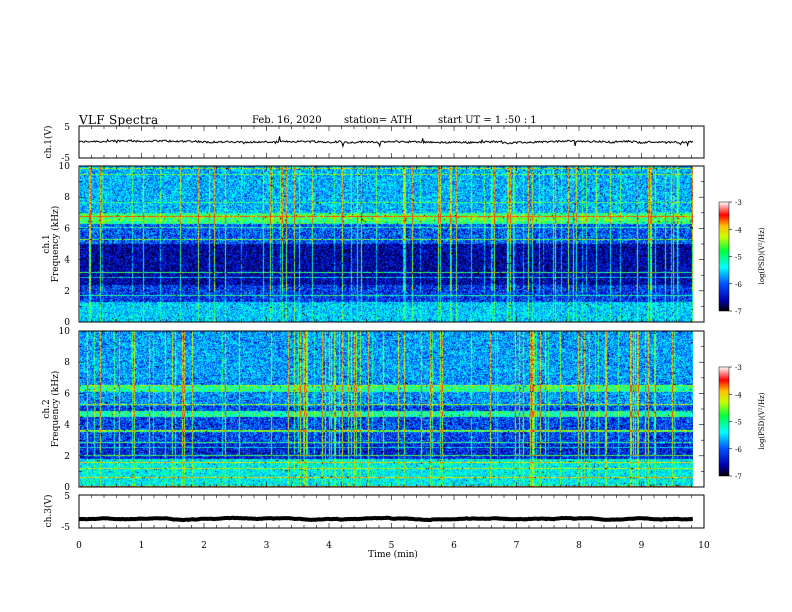 The image size is (792, 612). What do you see at coordinates (517, 546) in the screenshot?
I see `x-tick-label: 7` at bounding box center [517, 546].